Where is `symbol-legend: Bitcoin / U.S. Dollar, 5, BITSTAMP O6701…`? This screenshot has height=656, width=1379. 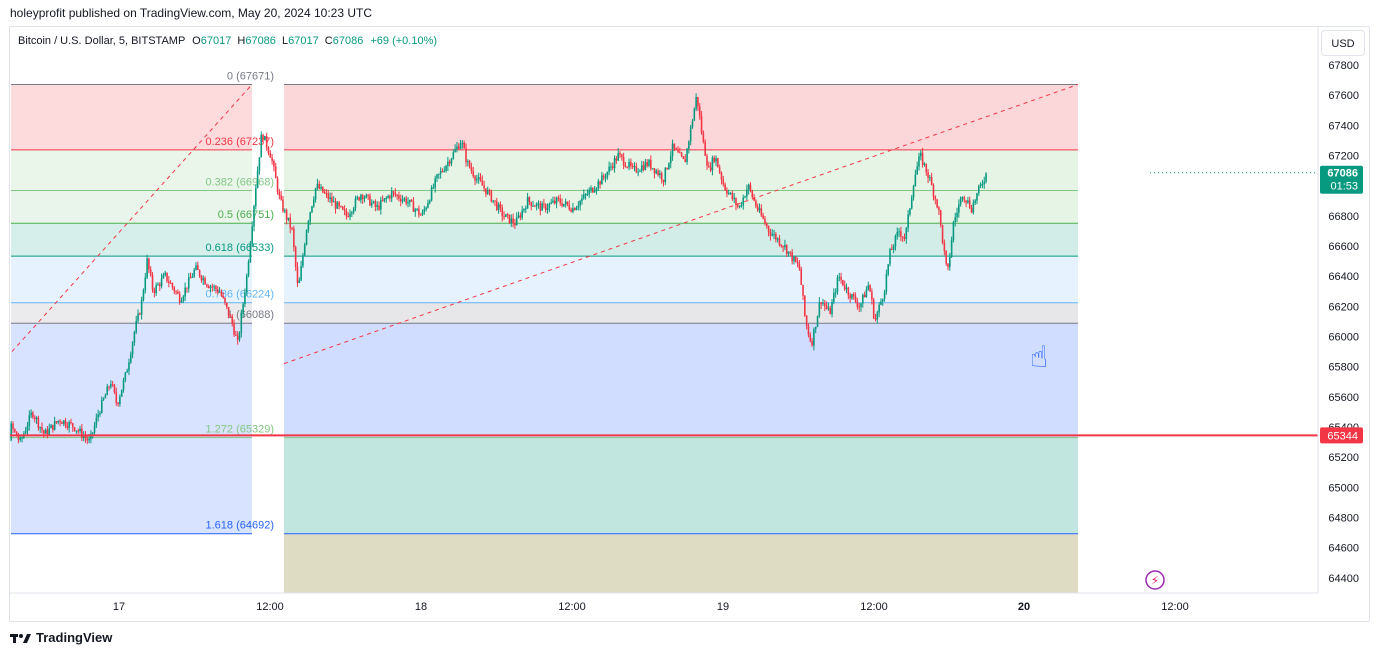 symbol-legend: Bitcoin / U.S. Dollar, 5, BITSTAMP O6701… is located at coordinates (227, 41).